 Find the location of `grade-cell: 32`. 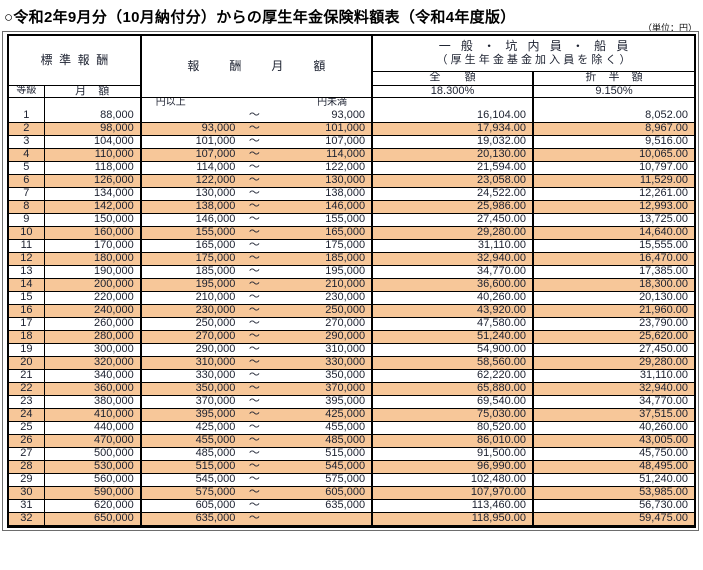

grade-cell: 32 is located at coordinates (26, 519).